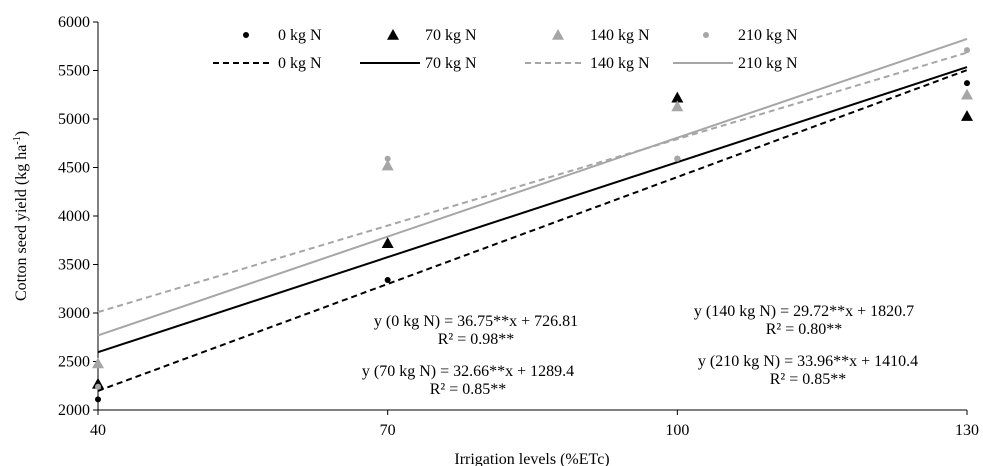 The height and width of the screenshot is (466, 983). What do you see at coordinates (74, 265) in the screenshot?
I see `y-tick-label: 3500` at bounding box center [74, 265].